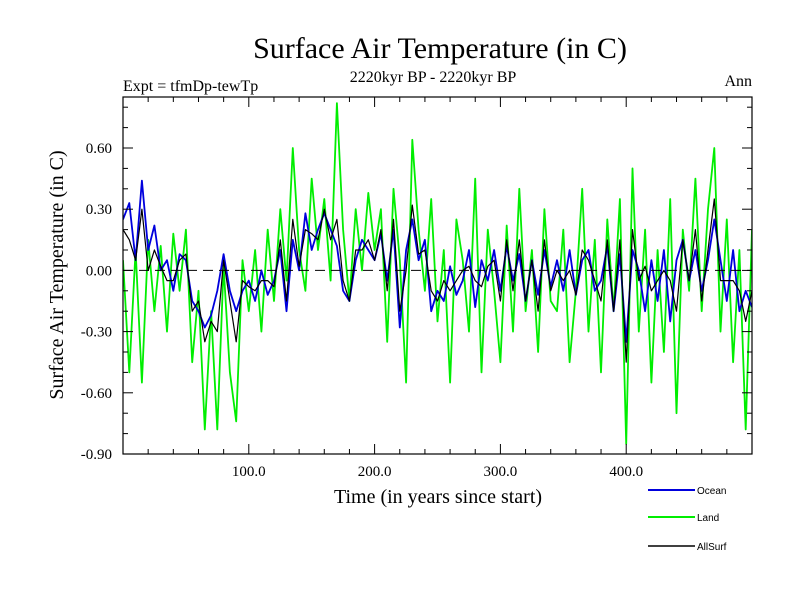 The height and width of the screenshot is (600, 800). What do you see at coordinates (190, 86) in the screenshot?
I see `experiment-label: Expt = tfmDp-tewTp` at bounding box center [190, 86].